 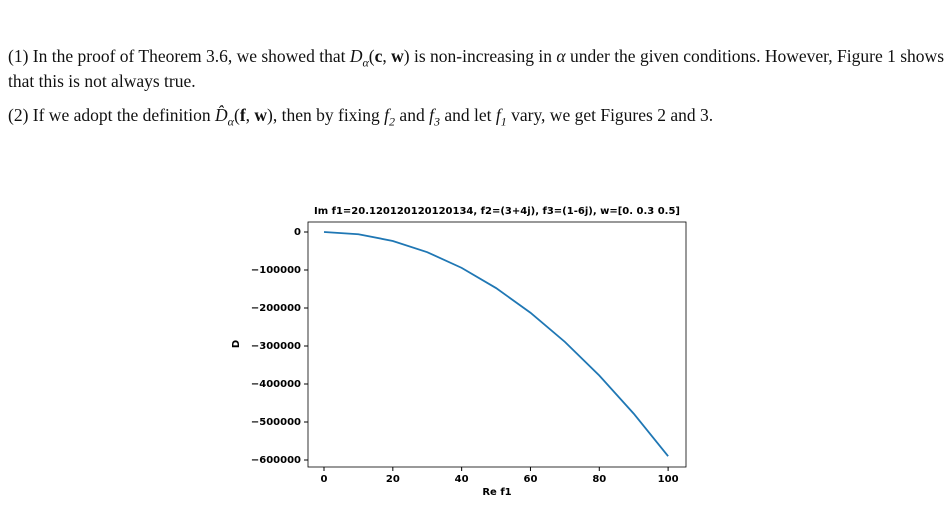 What do you see at coordinates (236, 344) in the screenshot?
I see `y-axis-label: D` at bounding box center [236, 344].